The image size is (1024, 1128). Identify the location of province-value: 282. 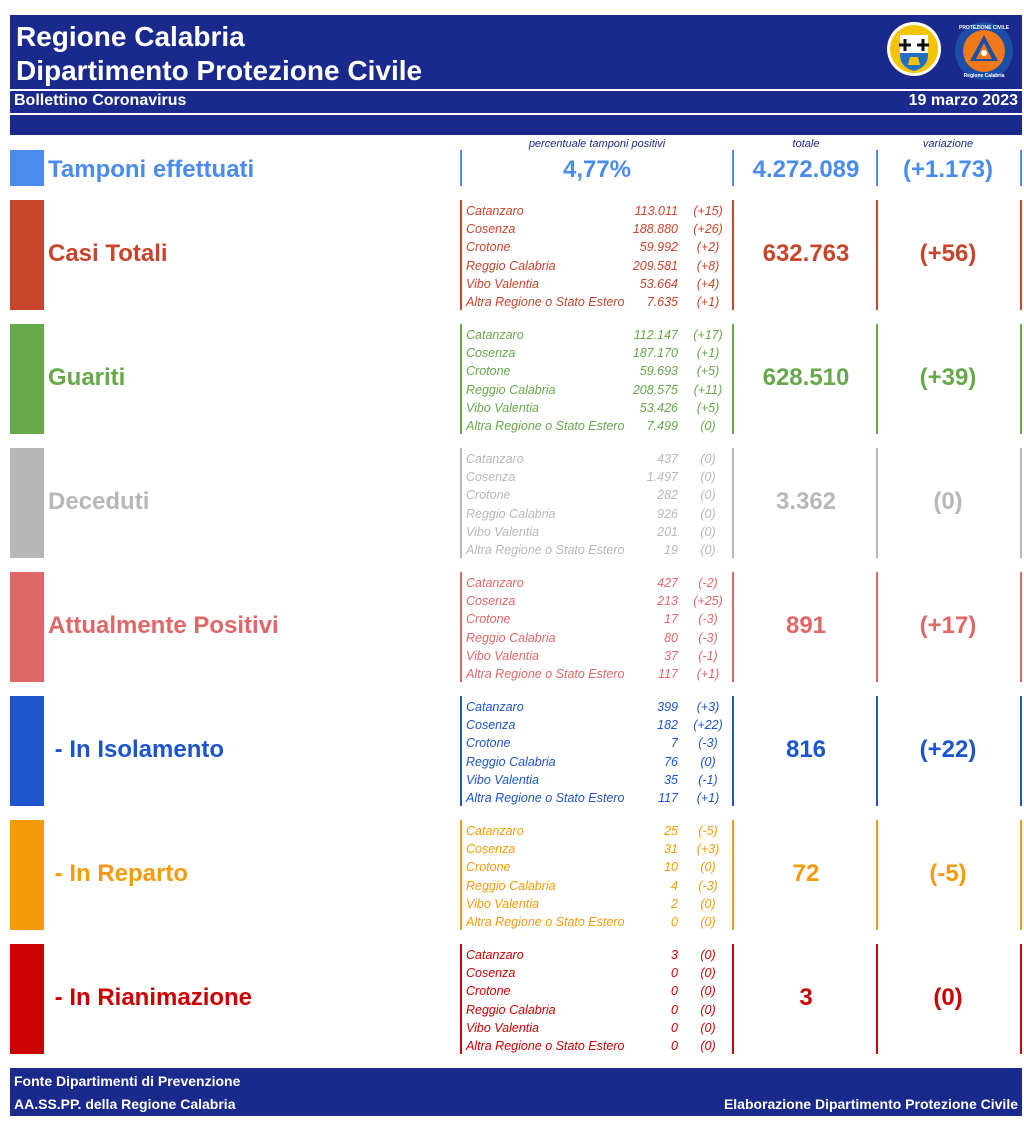
(667, 495).